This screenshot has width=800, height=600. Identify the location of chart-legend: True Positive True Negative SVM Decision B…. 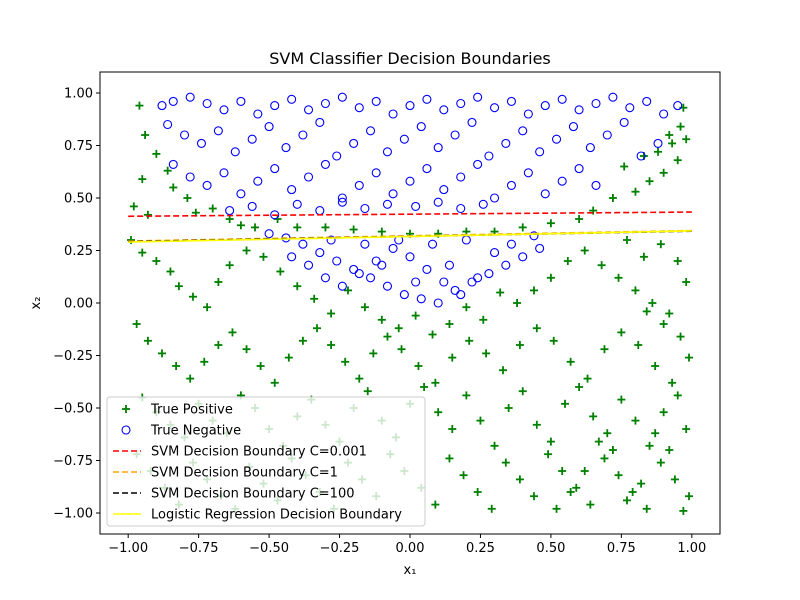
(266, 461).